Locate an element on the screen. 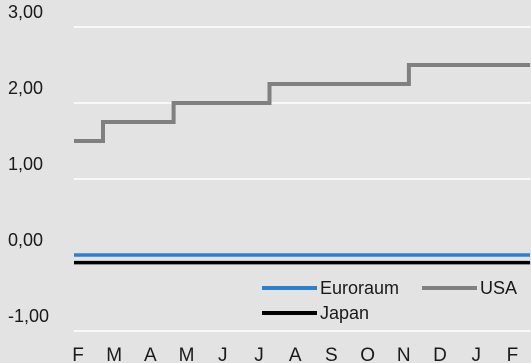  y-axis: 3,00 2,00 1,00 0,00 -1,00 is located at coordinates (28, 164).